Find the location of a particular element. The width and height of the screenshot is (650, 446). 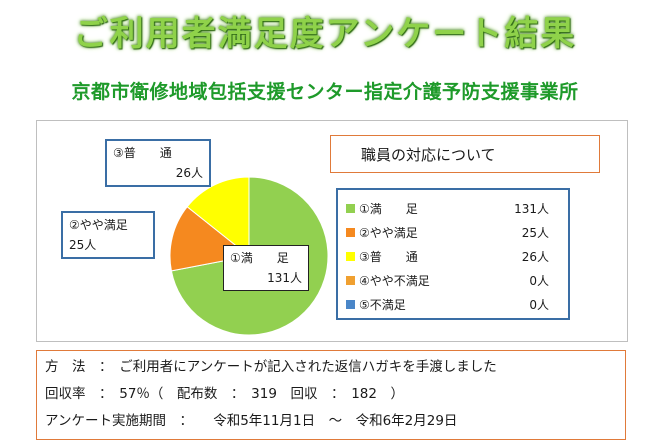

legend-label: ①満 足 is located at coordinates (388, 208).